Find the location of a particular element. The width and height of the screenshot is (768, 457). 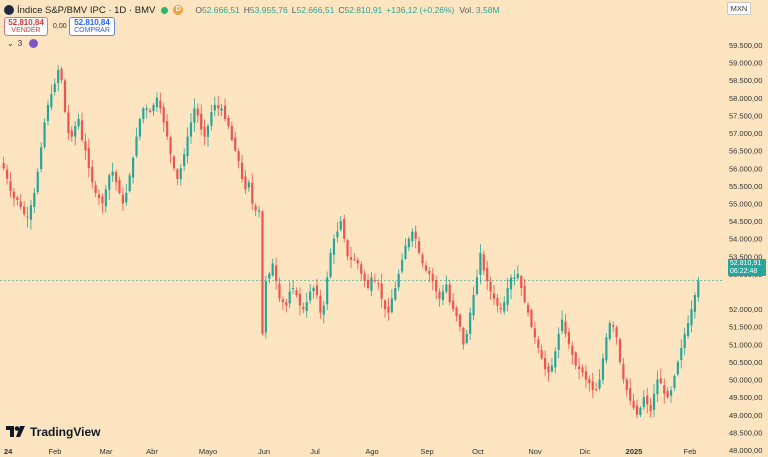

price-tick-label: 51.500,00 is located at coordinates (745, 327).